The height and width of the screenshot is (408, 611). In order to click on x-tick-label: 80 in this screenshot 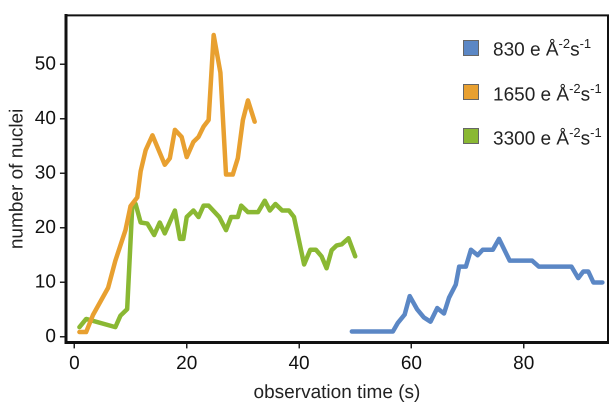, I will do `click(523, 363)`.